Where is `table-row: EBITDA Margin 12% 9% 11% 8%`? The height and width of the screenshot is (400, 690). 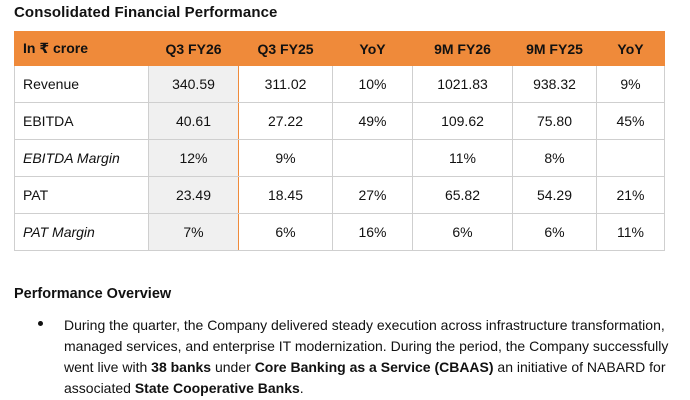
table-row: EBITDA Margin 12% 9% 11% 8% is located at coordinates (339, 158).